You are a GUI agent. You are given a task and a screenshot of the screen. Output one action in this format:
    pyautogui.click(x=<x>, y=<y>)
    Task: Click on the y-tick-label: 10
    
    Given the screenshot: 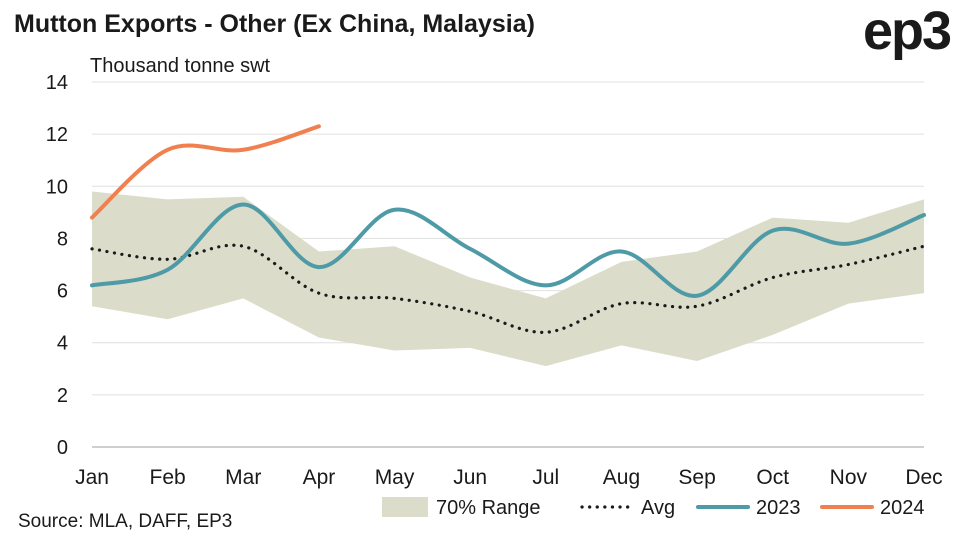 What is the action you would take?
    pyautogui.click(x=57, y=187)
    